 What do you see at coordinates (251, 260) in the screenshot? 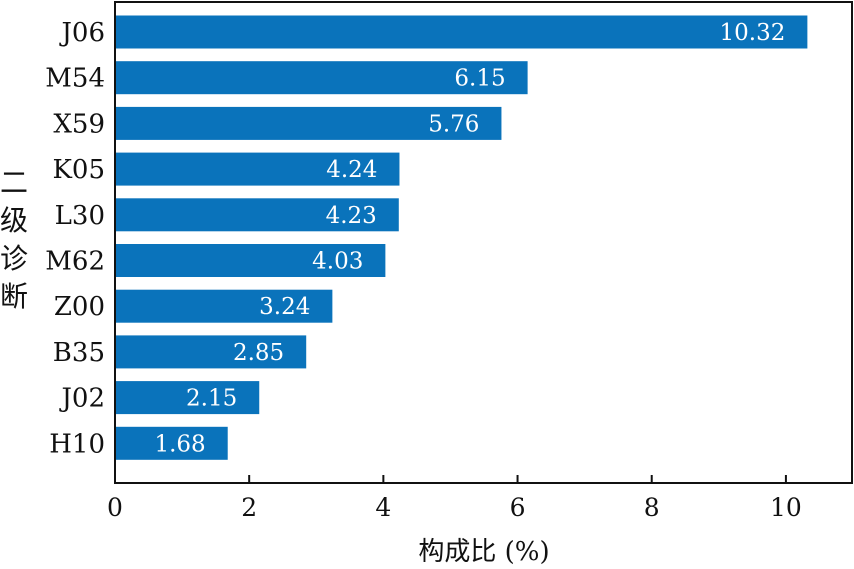
I see `bar-M62` at bounding box center [251, 260].